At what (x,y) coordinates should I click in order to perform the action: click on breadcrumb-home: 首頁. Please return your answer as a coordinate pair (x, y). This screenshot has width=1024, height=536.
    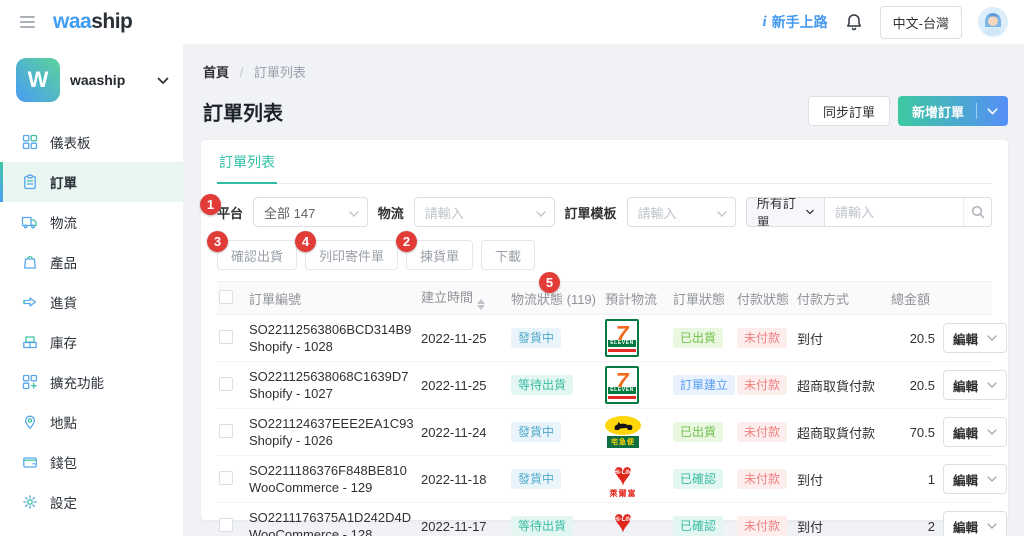
    Looking at the image, I should click on (216, 72).